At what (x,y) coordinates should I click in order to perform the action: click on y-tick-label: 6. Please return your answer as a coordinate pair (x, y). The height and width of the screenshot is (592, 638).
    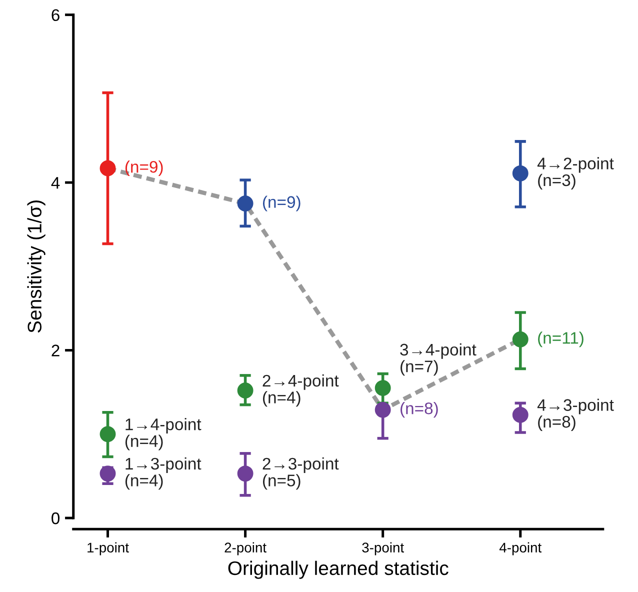
    Looking at the image, I should click on (56, 15).